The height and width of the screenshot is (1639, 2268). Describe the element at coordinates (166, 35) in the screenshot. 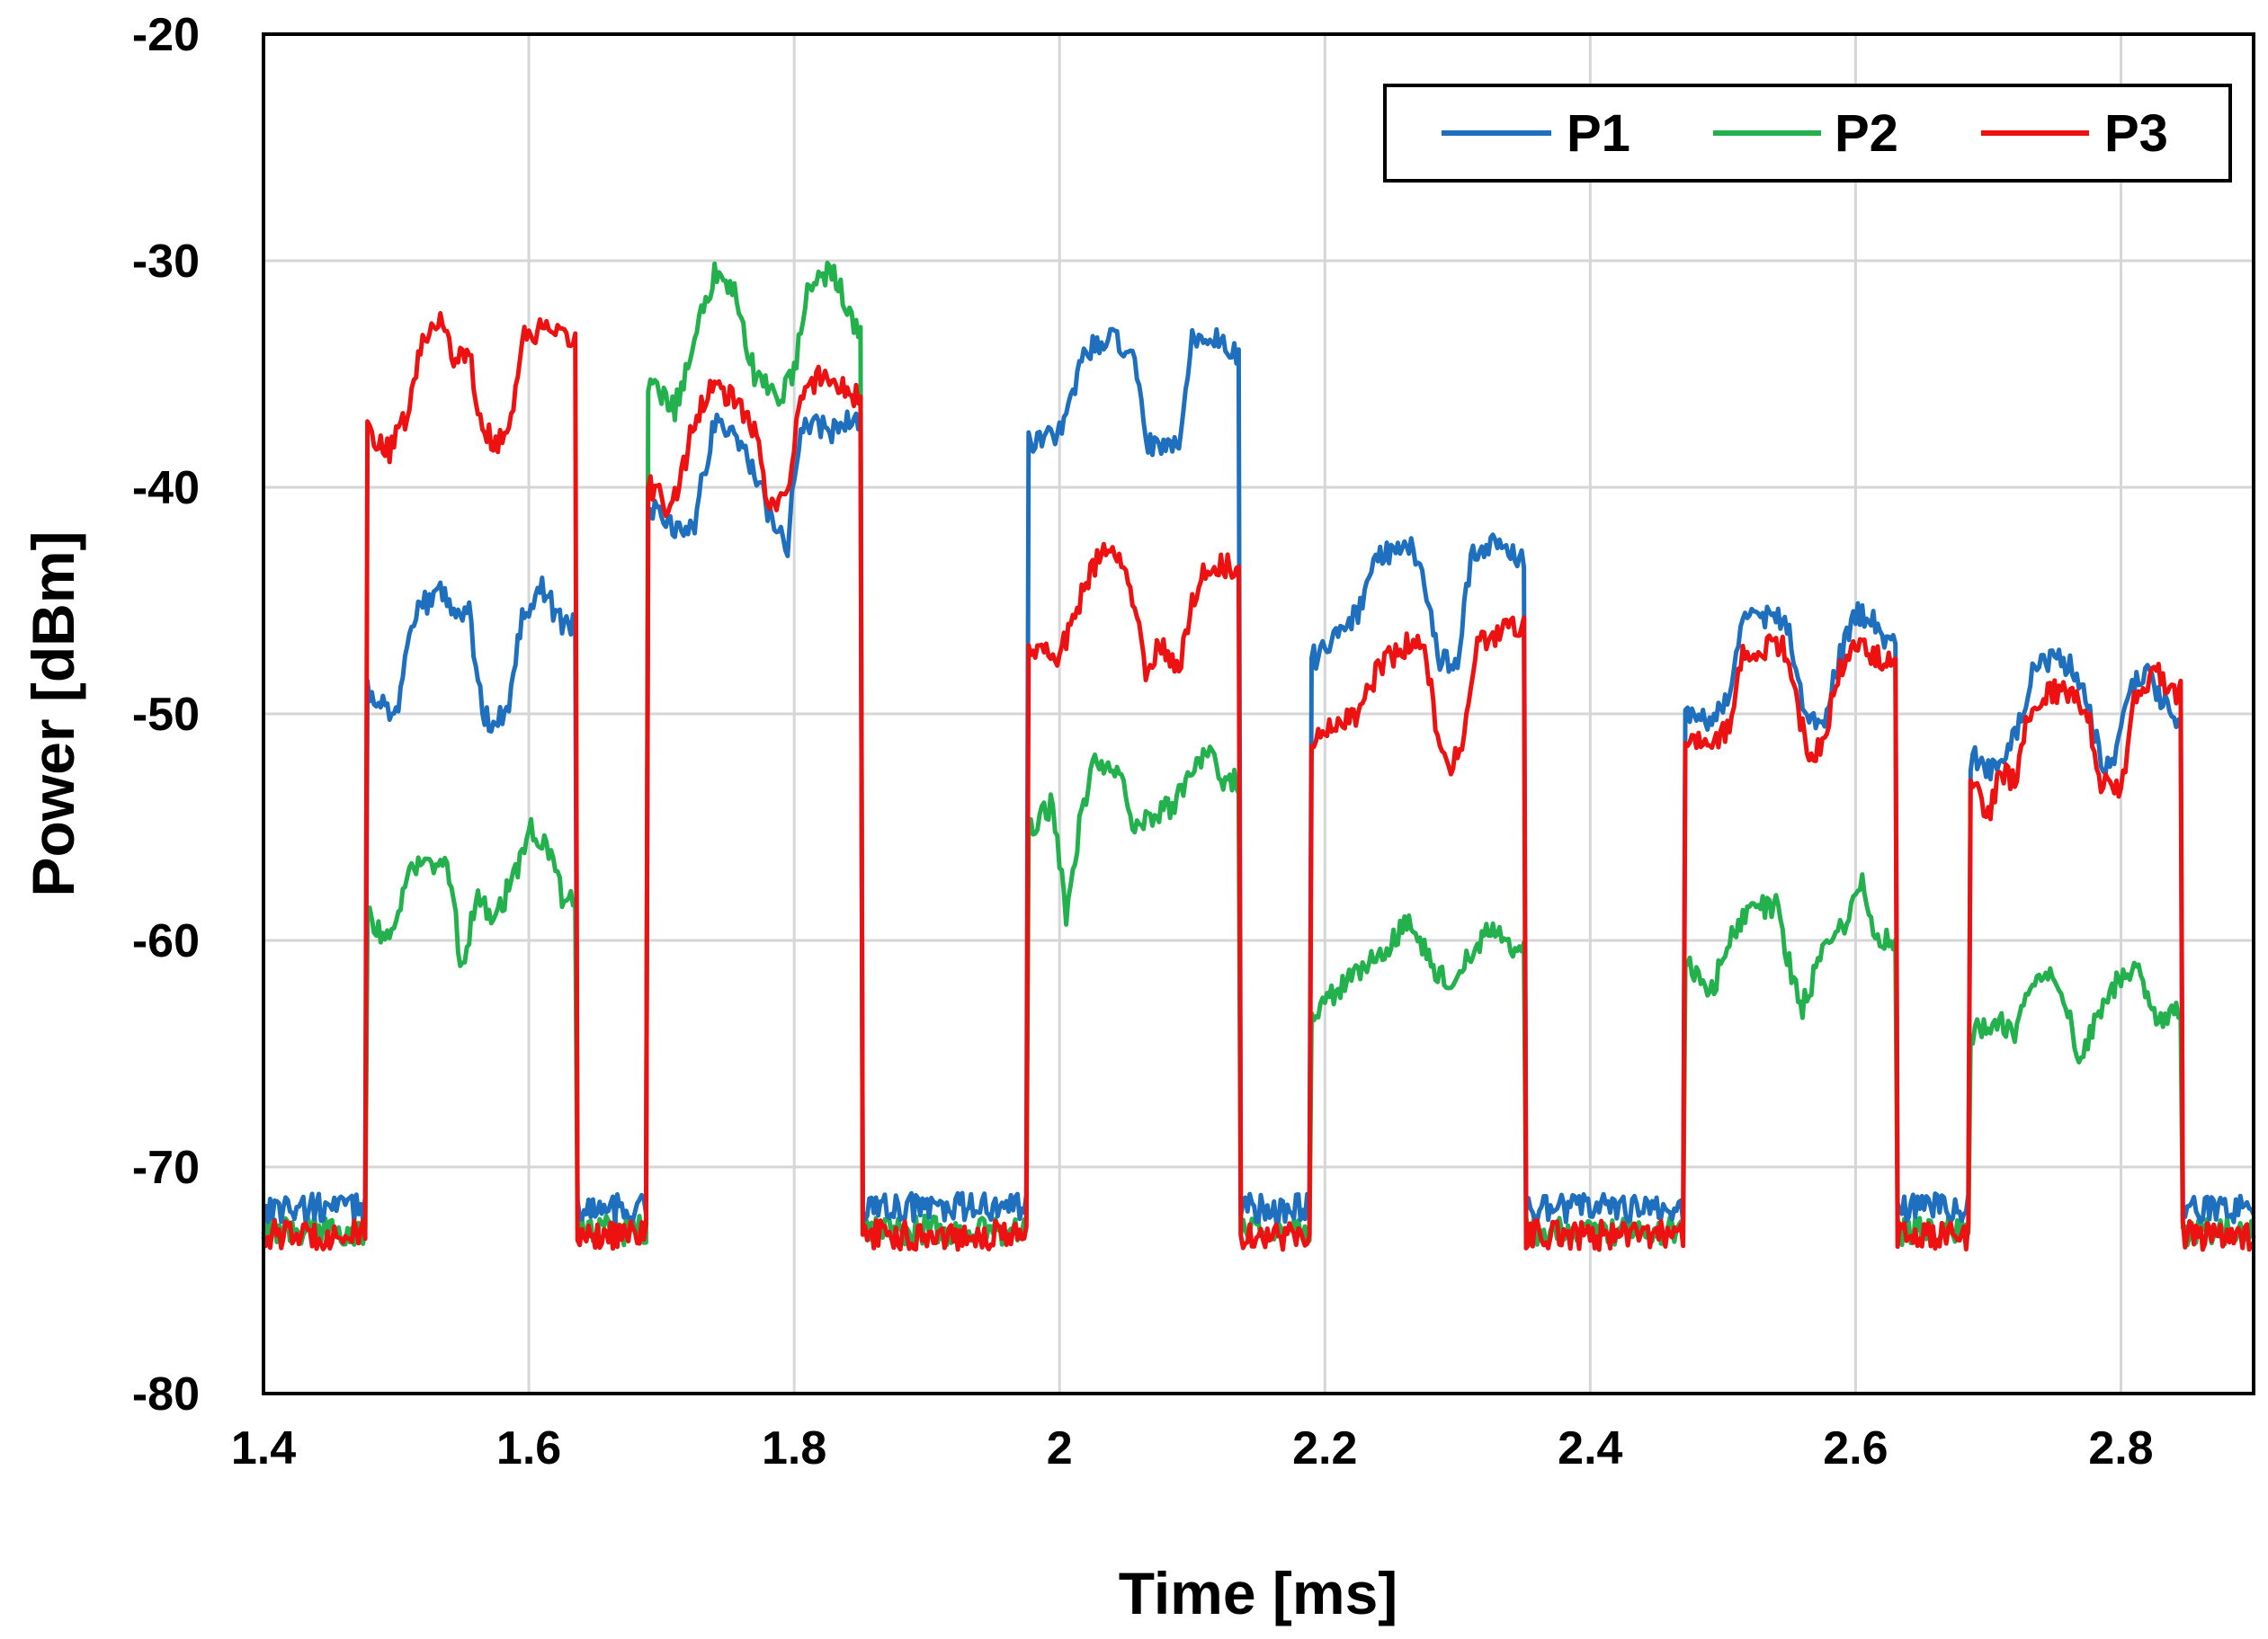

I see `y-tick-label: -20` at that location.